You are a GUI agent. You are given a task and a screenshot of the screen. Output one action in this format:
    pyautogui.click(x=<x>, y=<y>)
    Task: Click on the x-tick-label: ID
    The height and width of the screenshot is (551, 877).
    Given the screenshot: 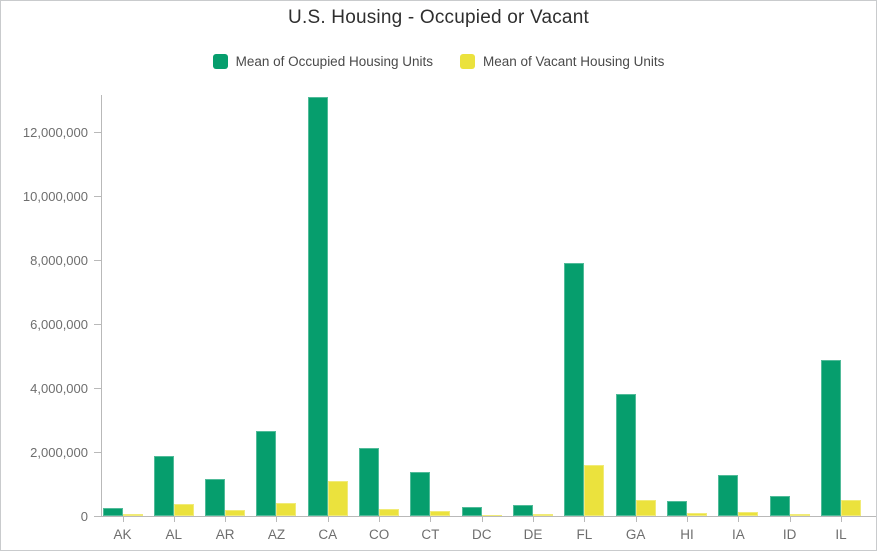 What is the action you would take?
    pyautogui.click(x=789, y=534)
    